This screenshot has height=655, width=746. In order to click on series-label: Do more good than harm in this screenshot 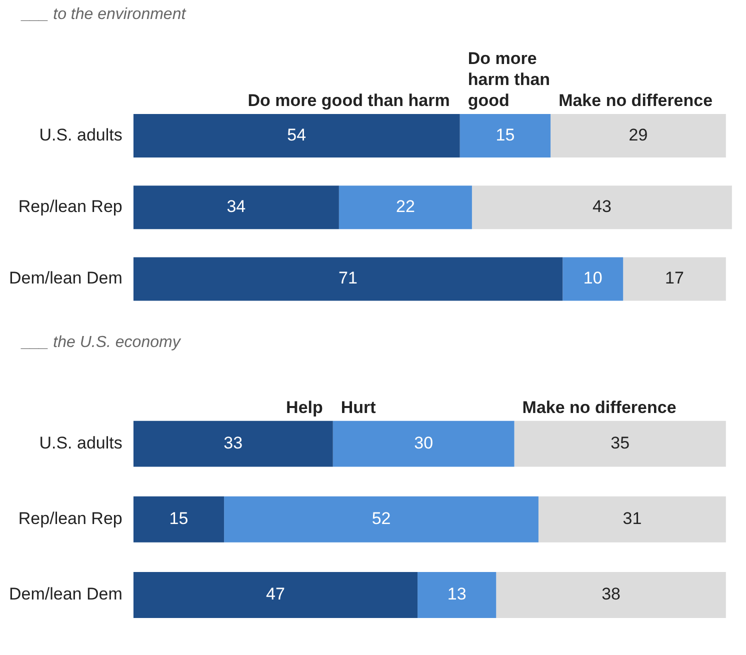, I will do `click(349, 100)`.